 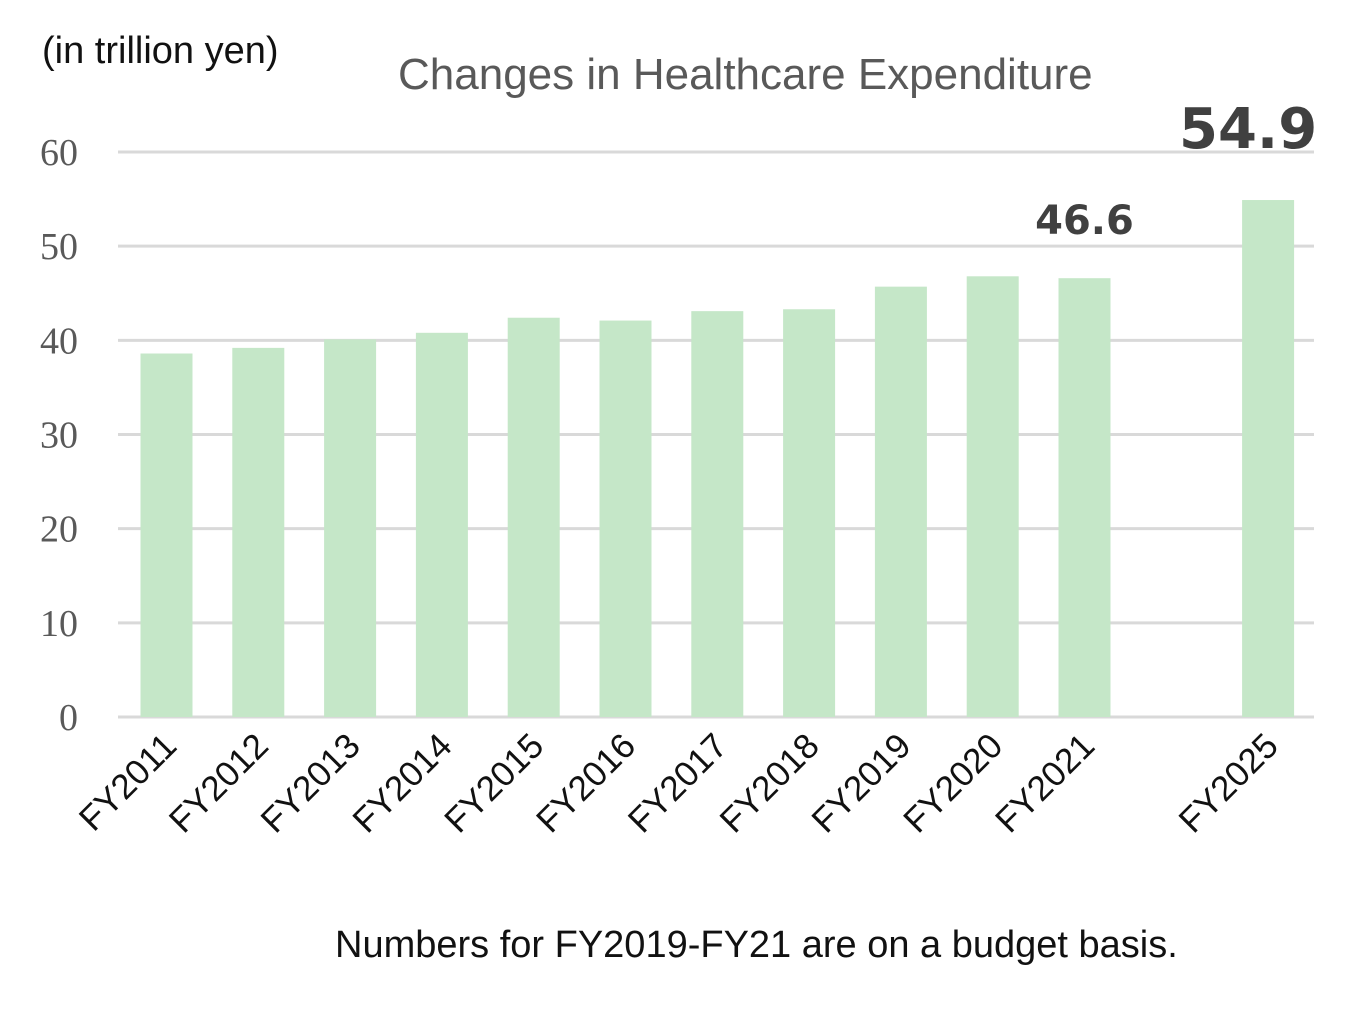 I want to click on bar-fy2016, so click(x=625, y=518).